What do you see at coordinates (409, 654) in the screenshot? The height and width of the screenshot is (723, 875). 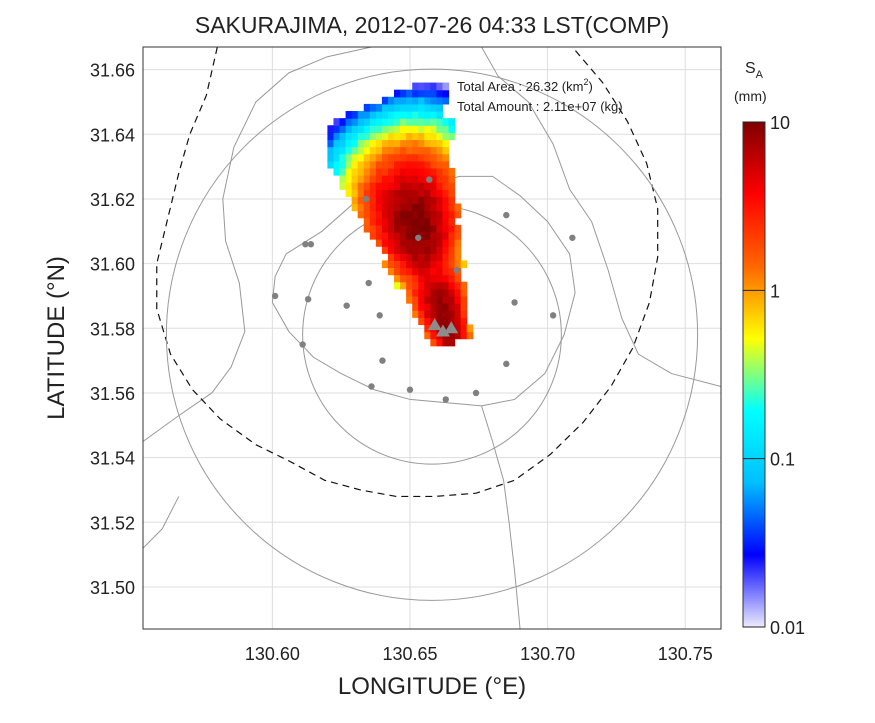 I see `x-tick-label: 130.65` at bounding box center [409, 654].